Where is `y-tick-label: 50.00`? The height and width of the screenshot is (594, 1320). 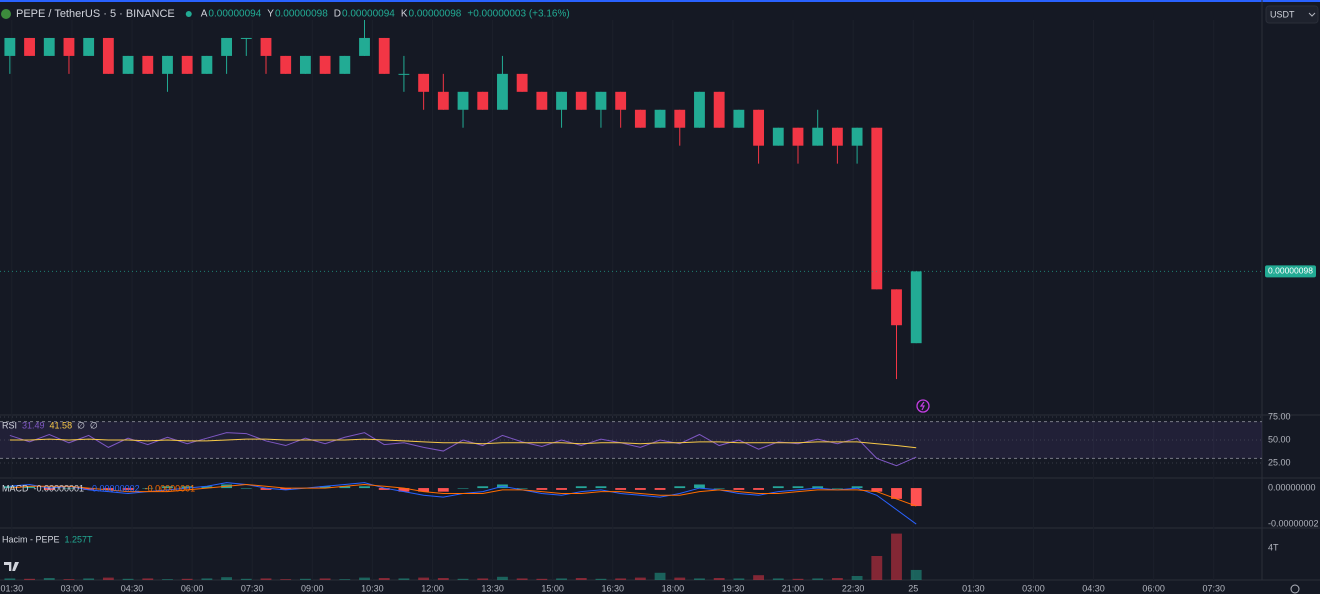 y-tick-label: 50.00 is located at coordinates (1279, 439).